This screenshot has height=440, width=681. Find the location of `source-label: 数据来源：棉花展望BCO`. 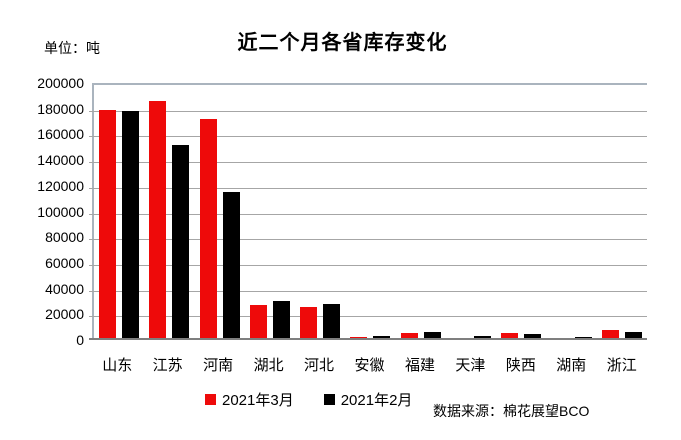

source-label: 数据来源：棉花展望BCO is located at coordinates (511, 411).